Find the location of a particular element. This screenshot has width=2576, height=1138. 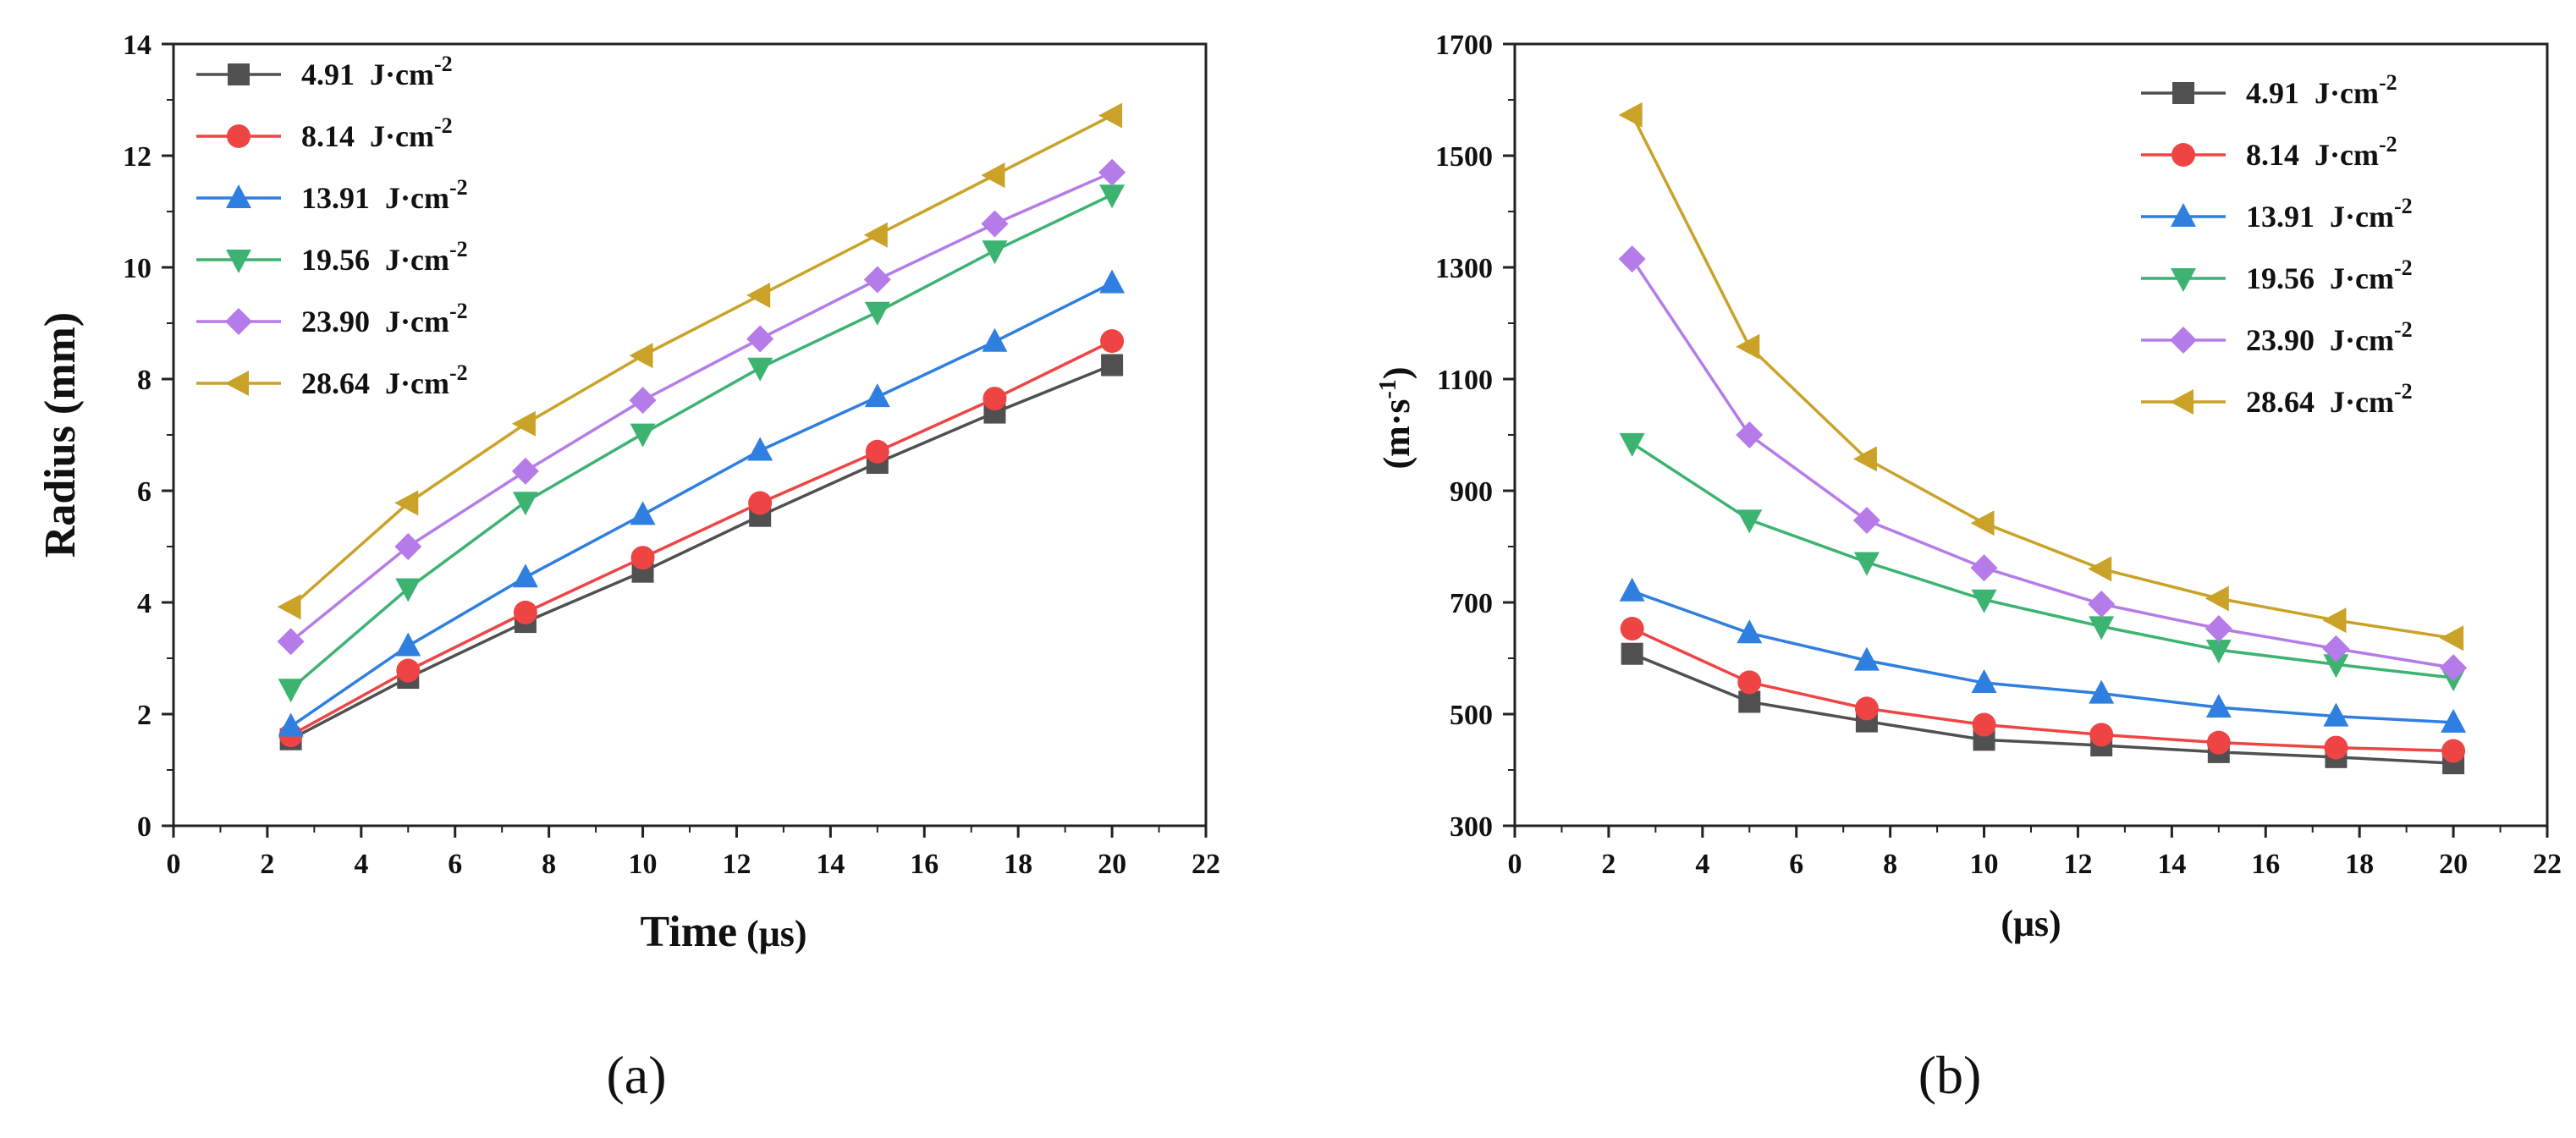

x-tick-label: 4 is located at coordinates (1702, 864).